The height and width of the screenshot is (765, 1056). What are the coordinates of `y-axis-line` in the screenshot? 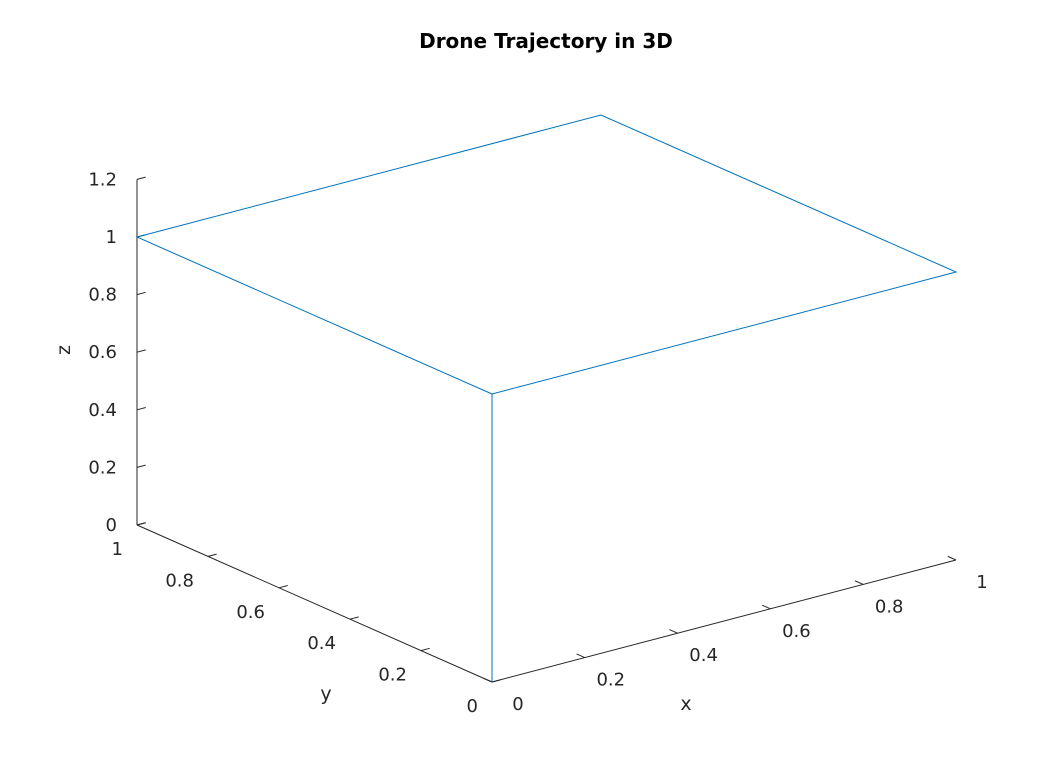 It's located at (314, 603).